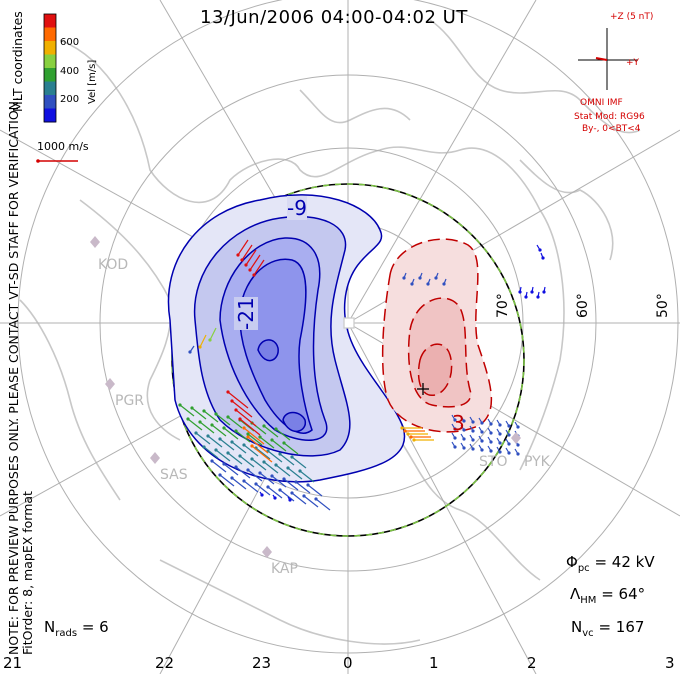 This screenshot has height=674, width=680. Describe the element at coordinates (583, 305) in the screenshot. I see `latitude-label-60: 60°` at that location.